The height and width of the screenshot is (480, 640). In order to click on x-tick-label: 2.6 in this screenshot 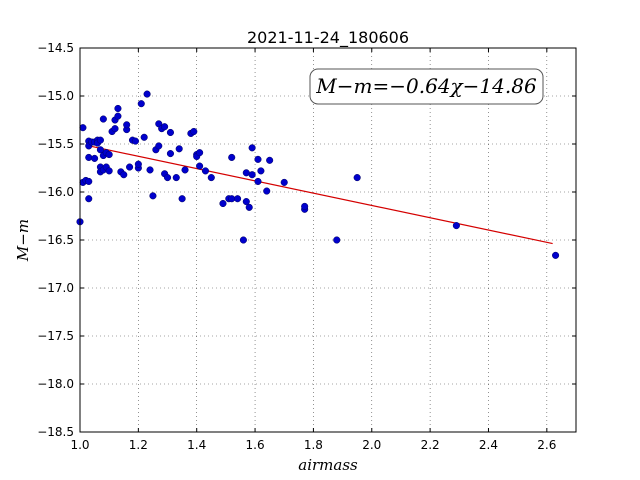, I will do `click(546, 445)`.